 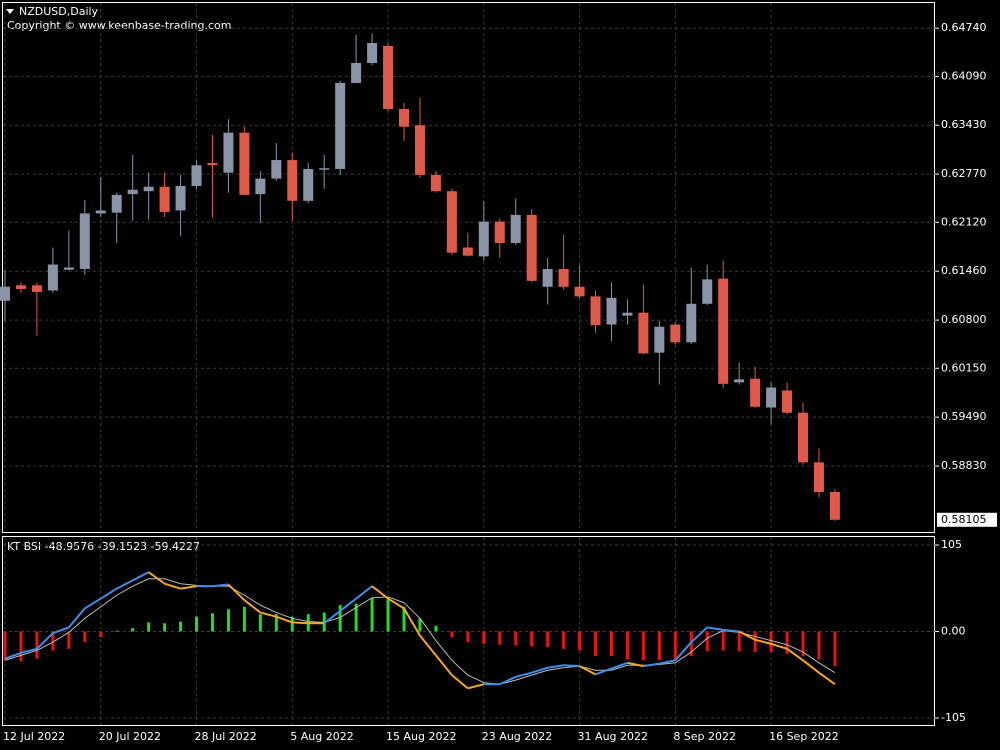 What do you see at coordinates (421, 736) in the screenshot?
I see `x-tick-label: 15 Aug 2022` at bounding box center [421, 736].